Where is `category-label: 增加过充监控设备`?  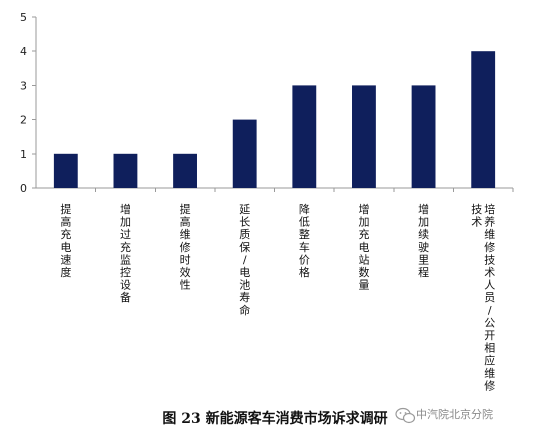
category-label: 增加过充监控设备 is located at coordinates (125, 253).